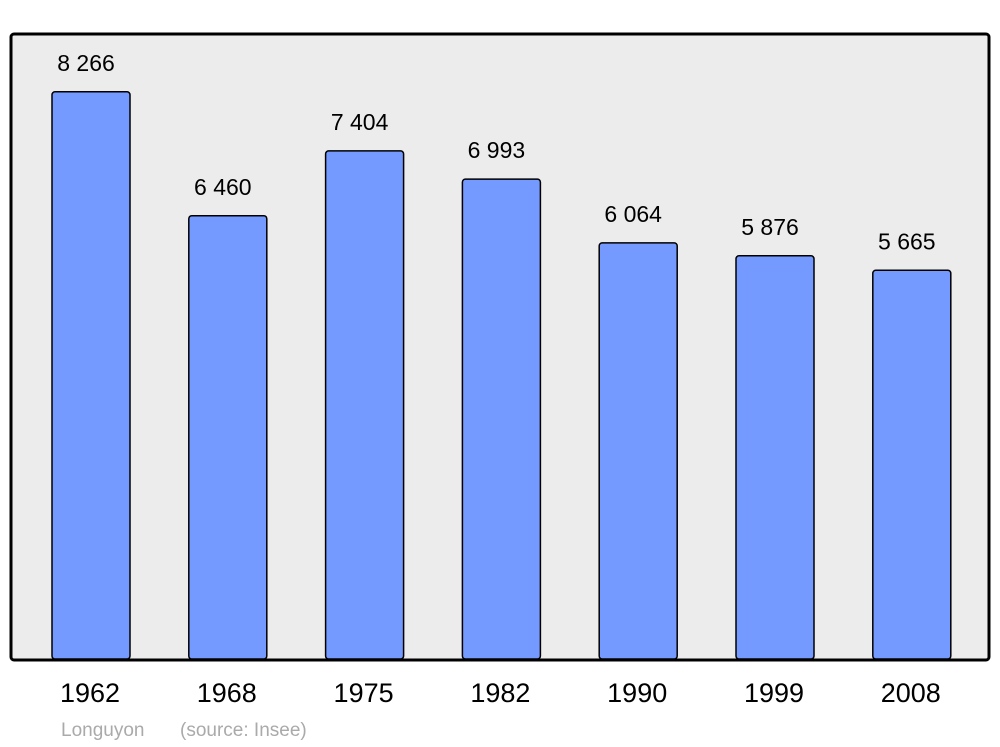  Describe the element at coordinates (364, 693) in the screenshot. I see `x-tick-label: 1975` at that location.